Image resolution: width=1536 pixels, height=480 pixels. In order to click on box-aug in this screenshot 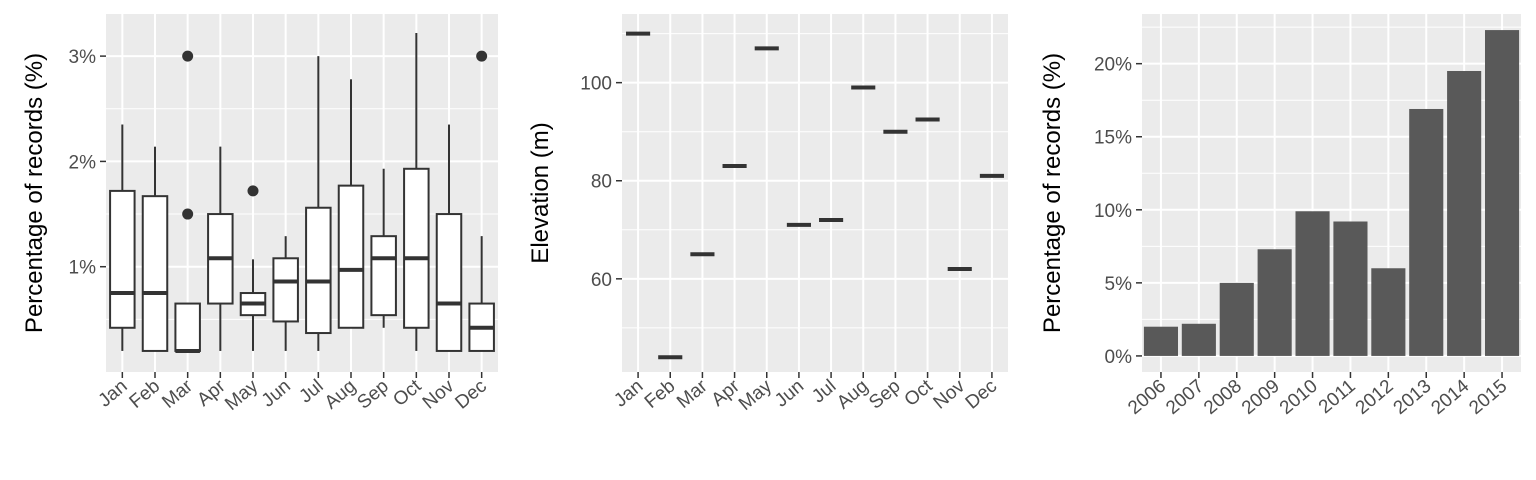, I will do `click(351, 204)`.